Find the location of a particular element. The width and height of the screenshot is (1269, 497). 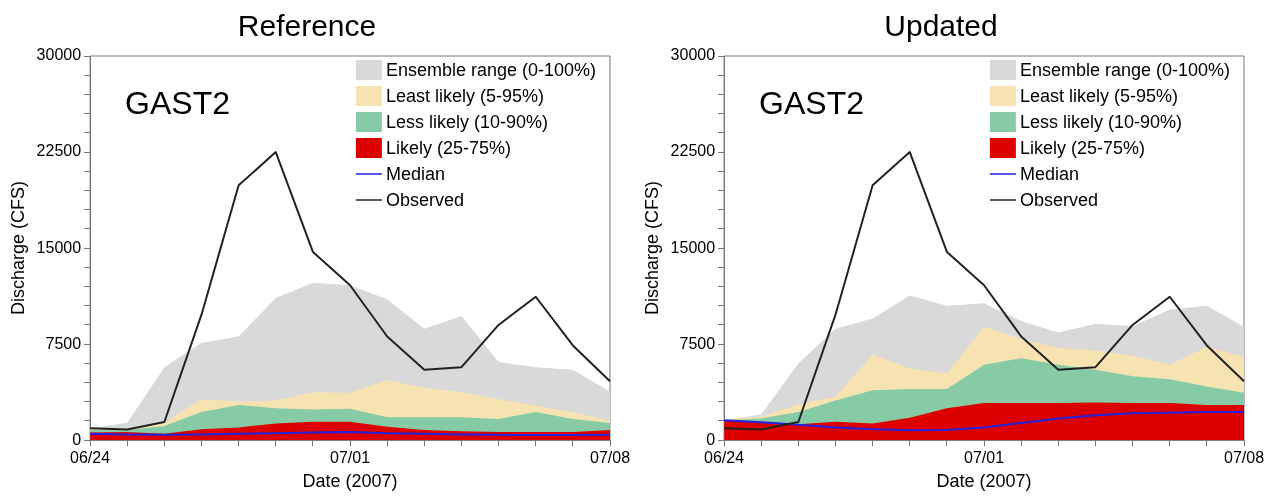

chart-title: Reference is located at coordinates (307, 26).